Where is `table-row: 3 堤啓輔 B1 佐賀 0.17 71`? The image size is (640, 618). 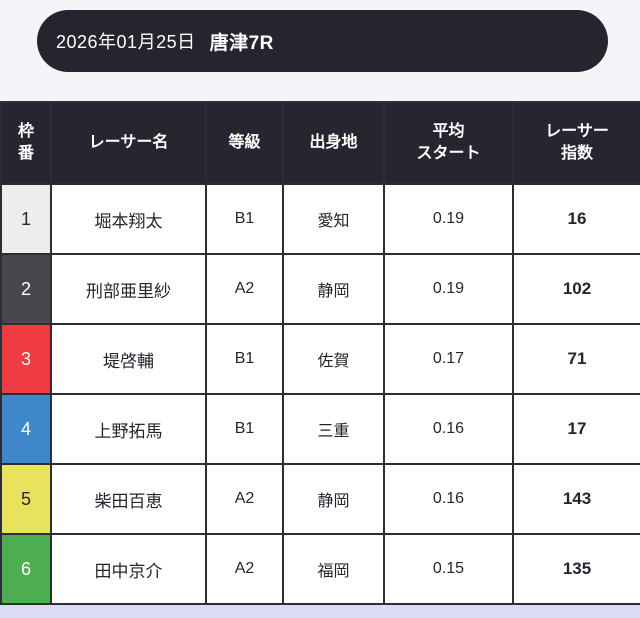 table-row: 3 堤啓輔 B1 佐賀 0.17 71 is located at coordinates (320, 359).